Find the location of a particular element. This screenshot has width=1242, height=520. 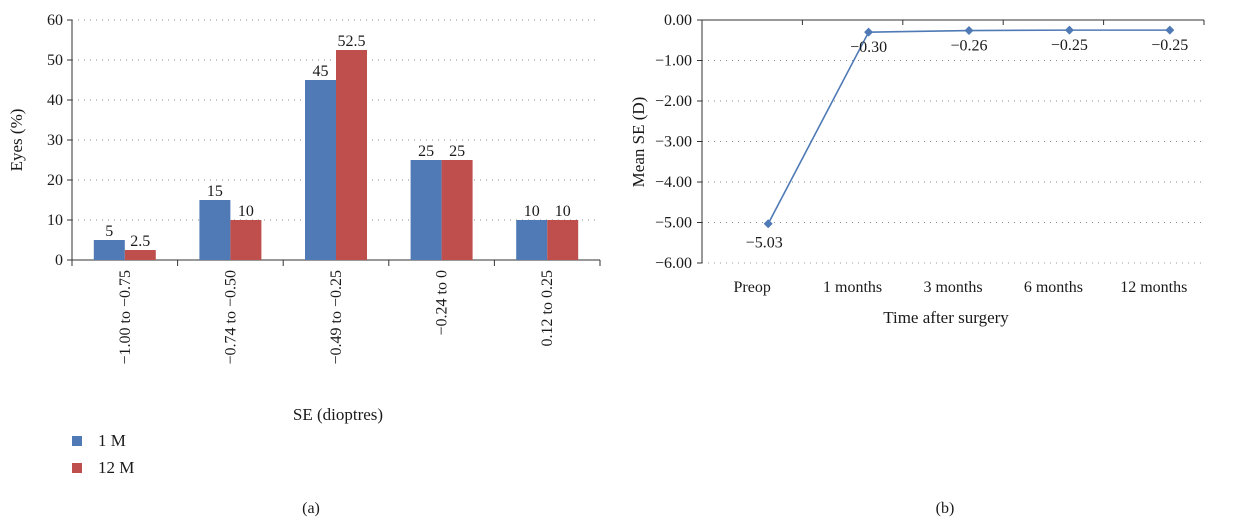

data-label-12m: 2.5 is located at coordinates (140, 241).